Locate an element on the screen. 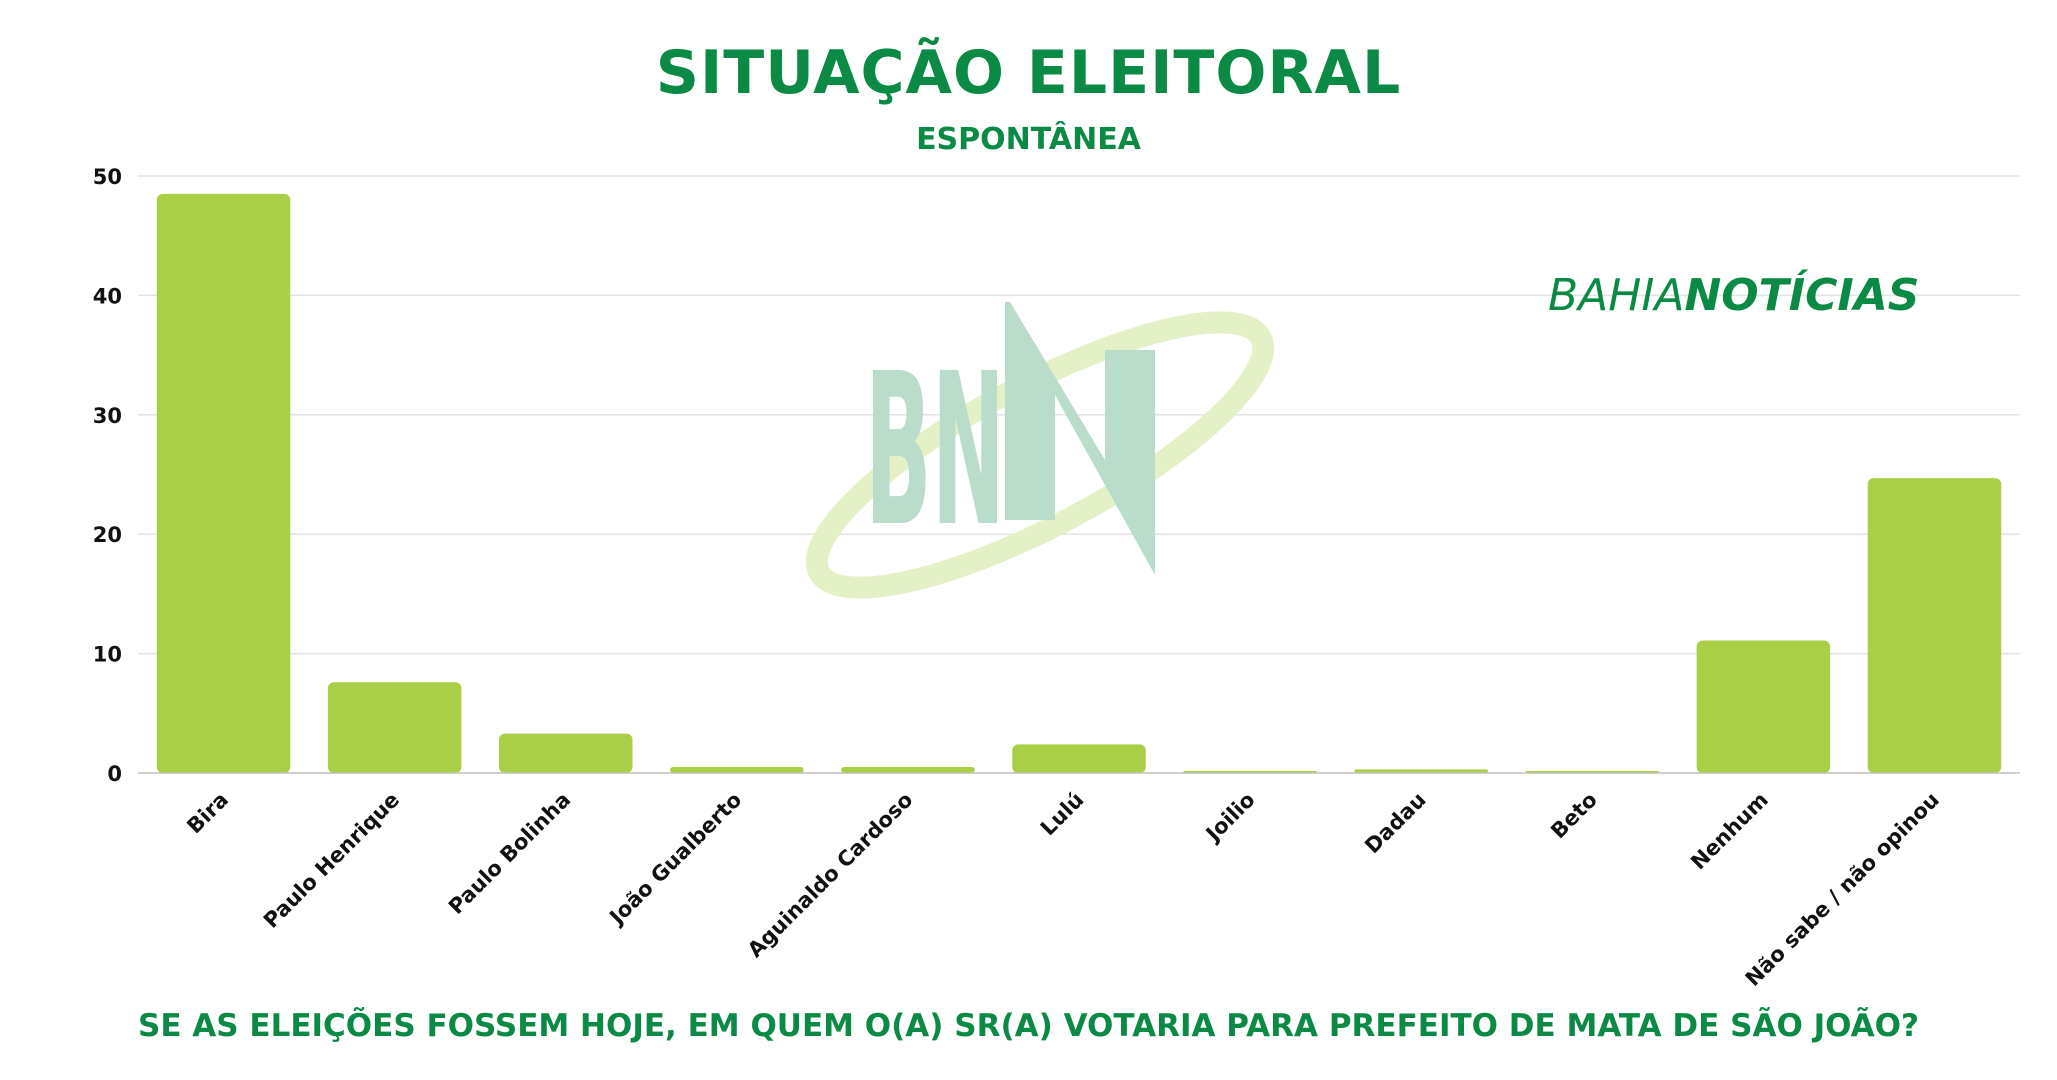 Image resolution: width=2057 pixels, height=1080 pixels. x-category-label: Não sabe / não opinou is located at coordinates (1842, 889).